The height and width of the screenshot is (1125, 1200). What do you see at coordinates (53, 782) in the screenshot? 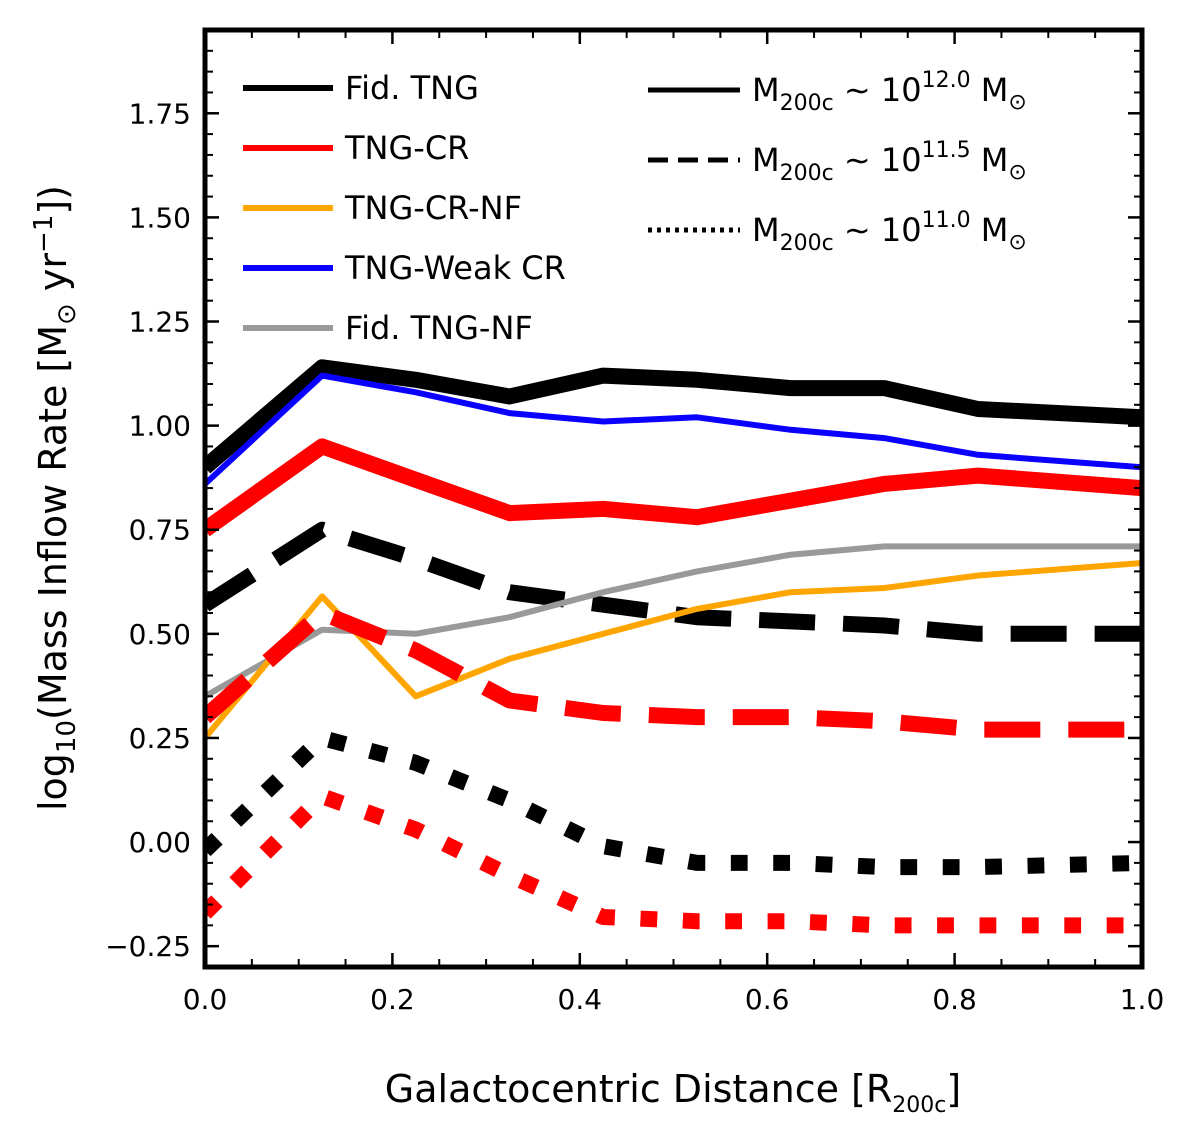
I see `y-axis-label-prefix: log` at bounding box center [53, 782].